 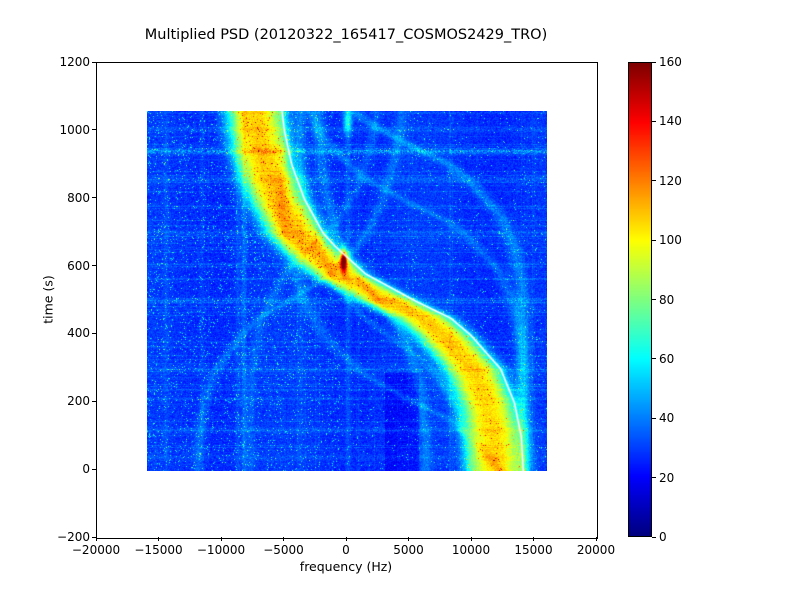 I want to click on y-tick-label: 1200, so click(x=74, y=62).